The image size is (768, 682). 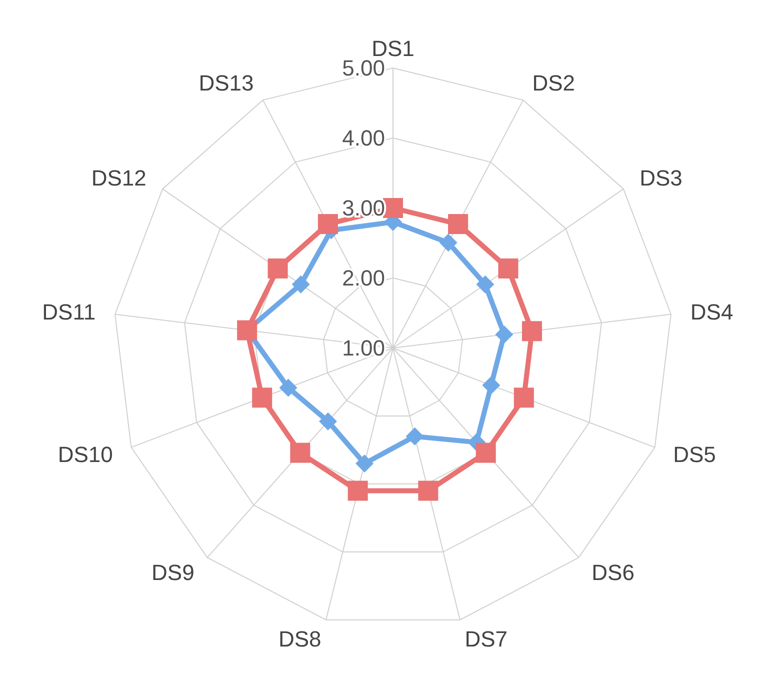 I want to click on spoke-label: DS10, so click(x=85, y=454).